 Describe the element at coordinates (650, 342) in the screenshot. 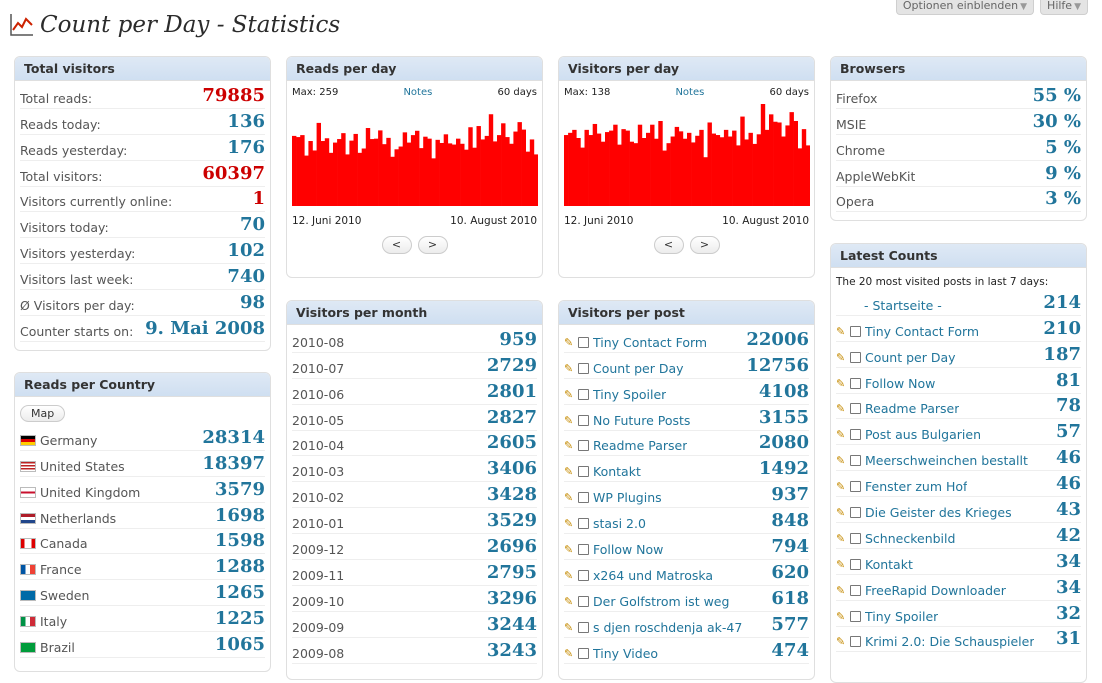

I see `post-title-link: Tiny Contact Form` at that location.